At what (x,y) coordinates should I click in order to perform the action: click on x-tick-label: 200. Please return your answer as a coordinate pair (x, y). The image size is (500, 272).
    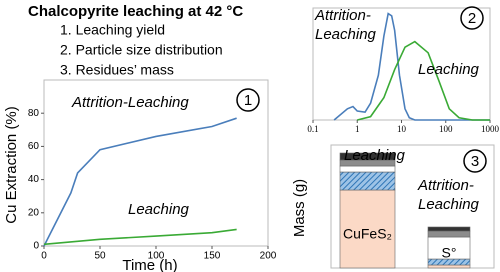
    Looking at the image, I should click on (268, 256).